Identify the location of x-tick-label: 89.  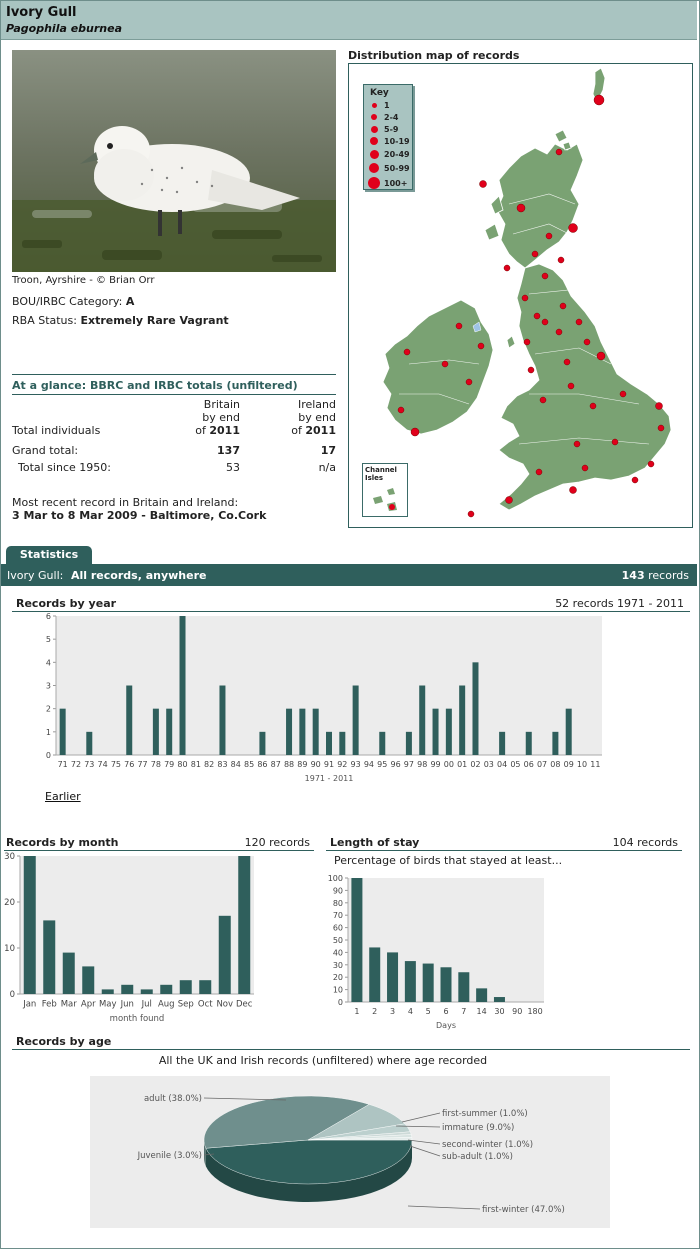
(302, 764).